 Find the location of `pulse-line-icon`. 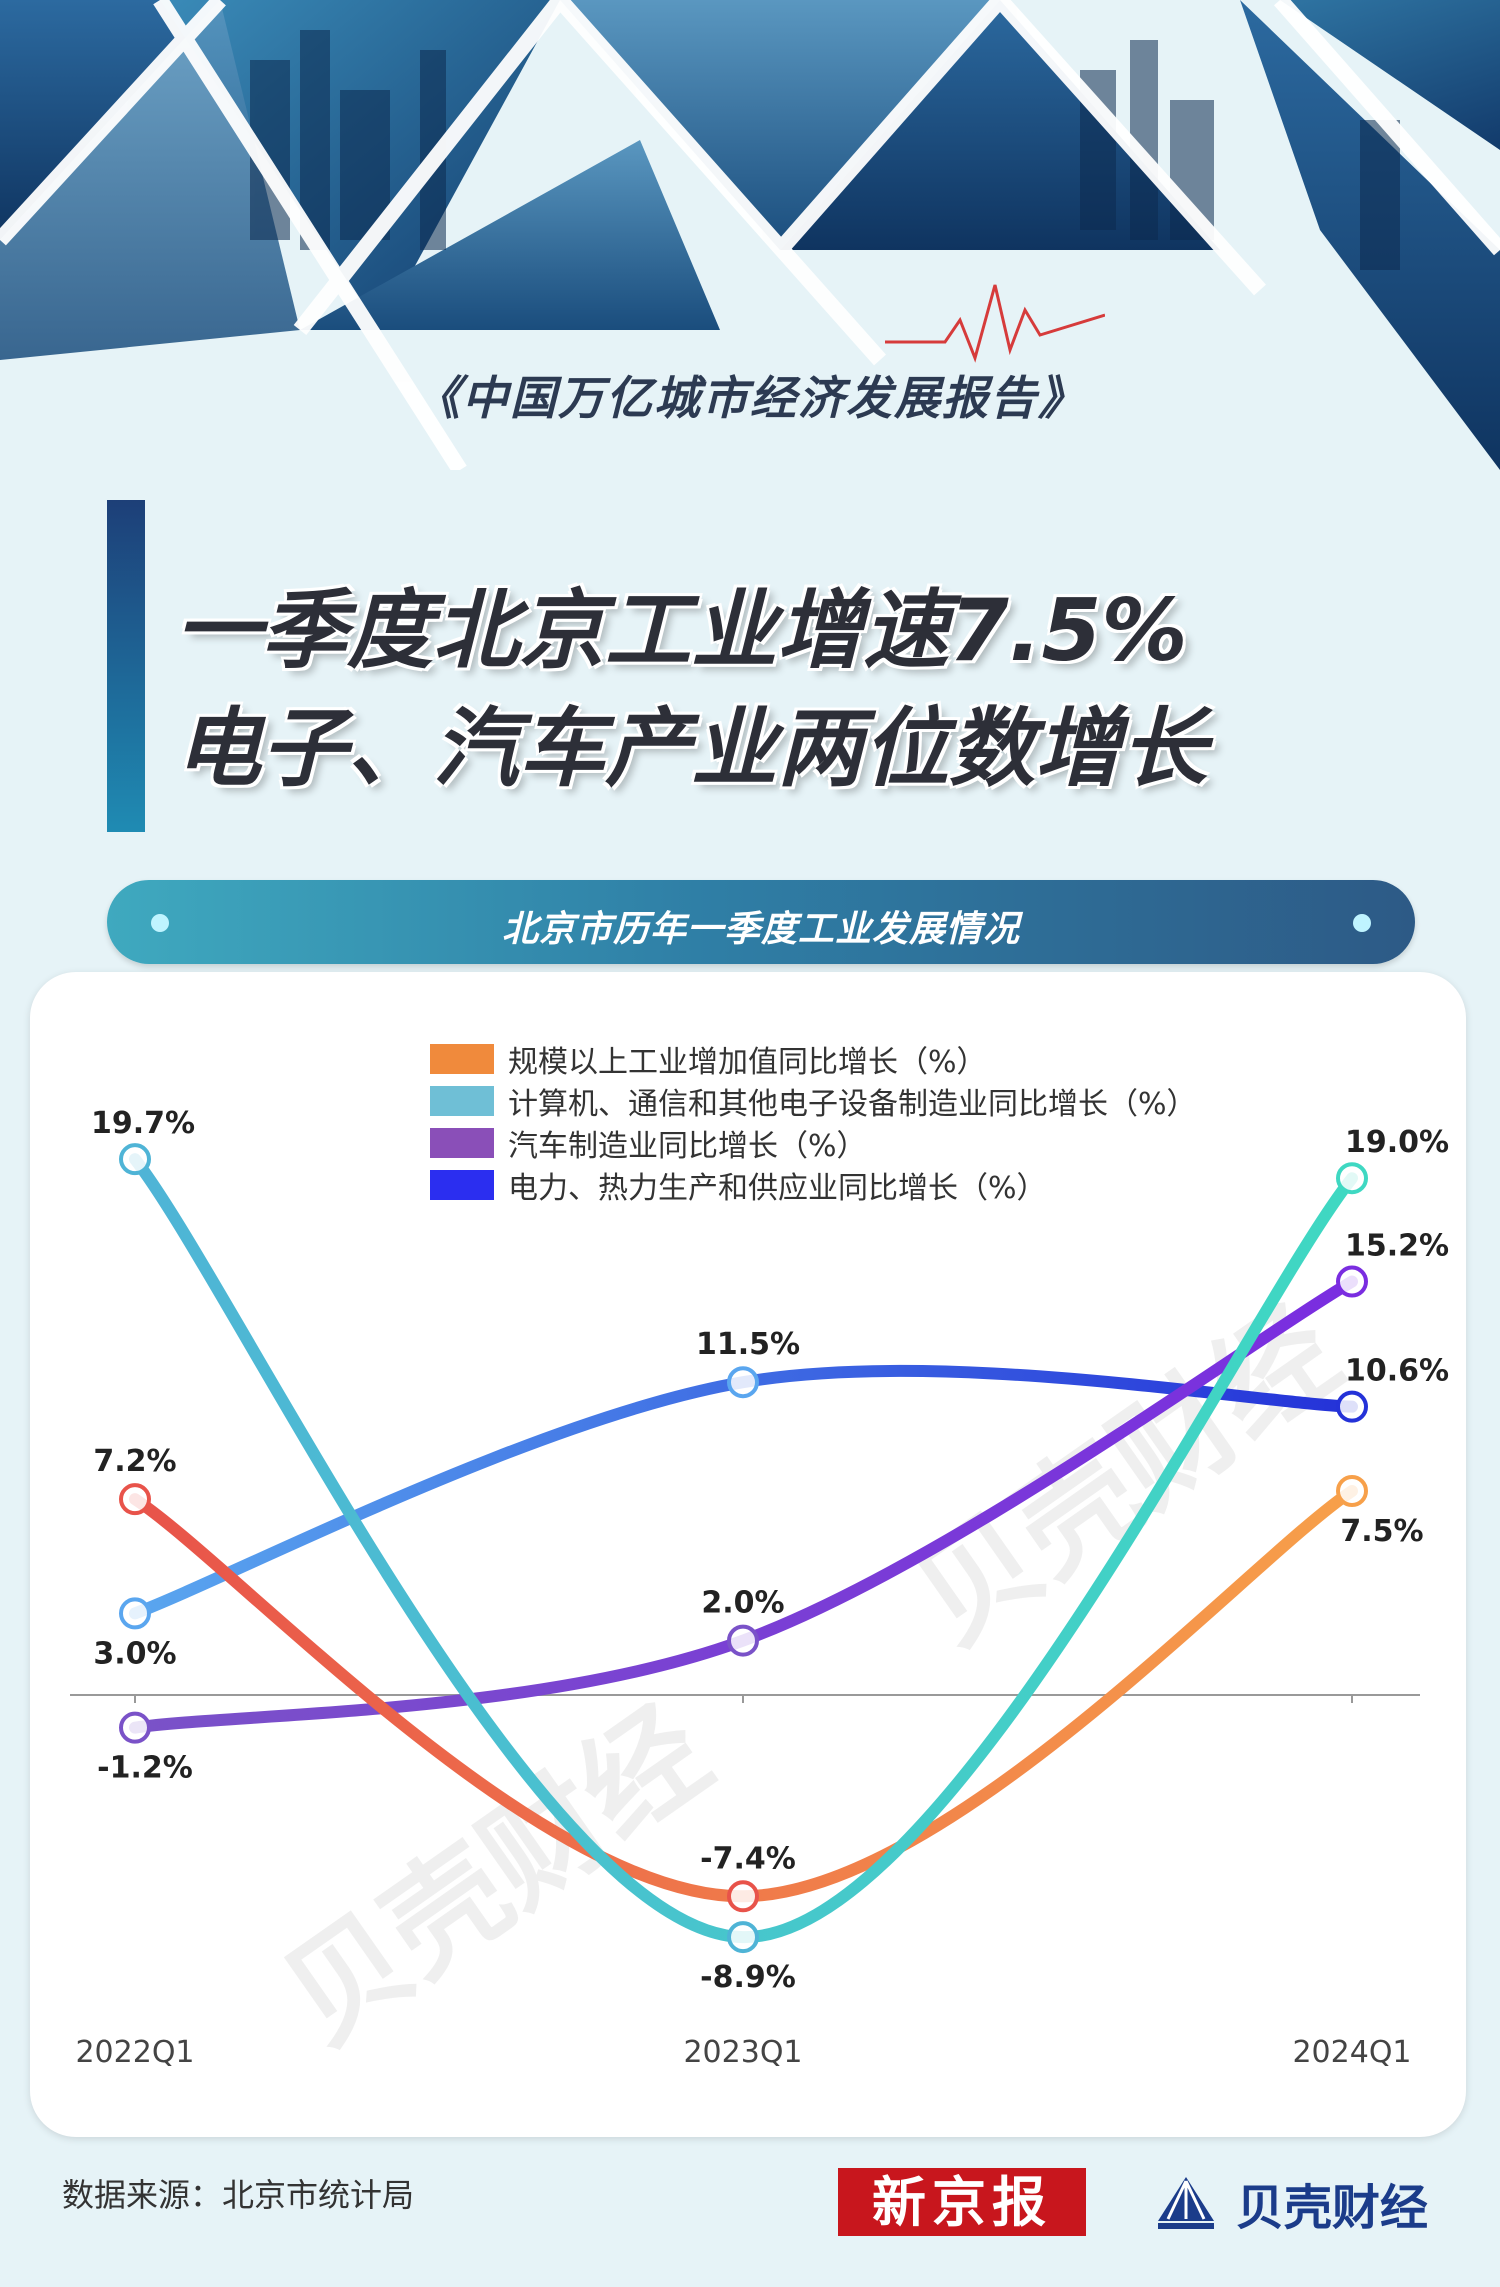

pulse-line-icon is located at coordinates (995, 323).